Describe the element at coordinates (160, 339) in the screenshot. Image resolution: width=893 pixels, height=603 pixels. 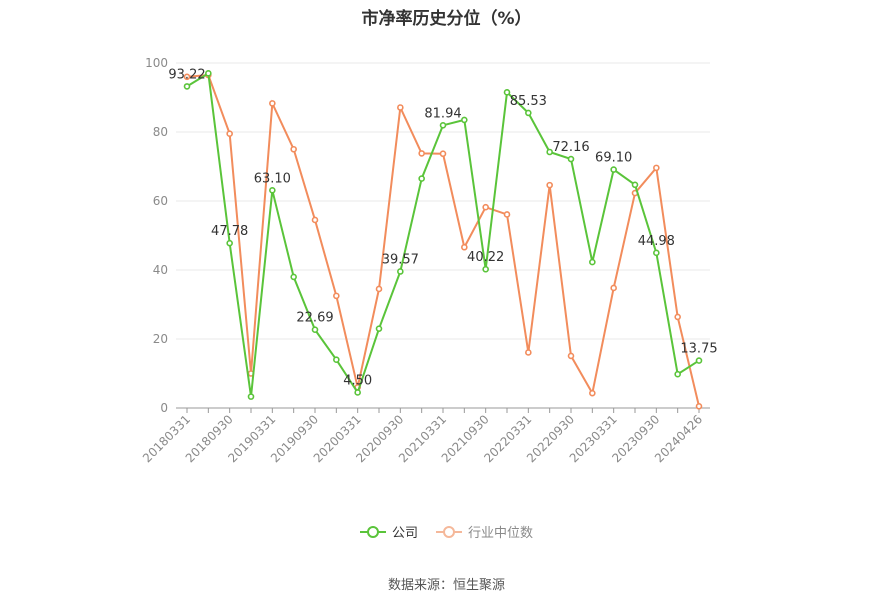
I see `y-tick-label: 20` at that location.